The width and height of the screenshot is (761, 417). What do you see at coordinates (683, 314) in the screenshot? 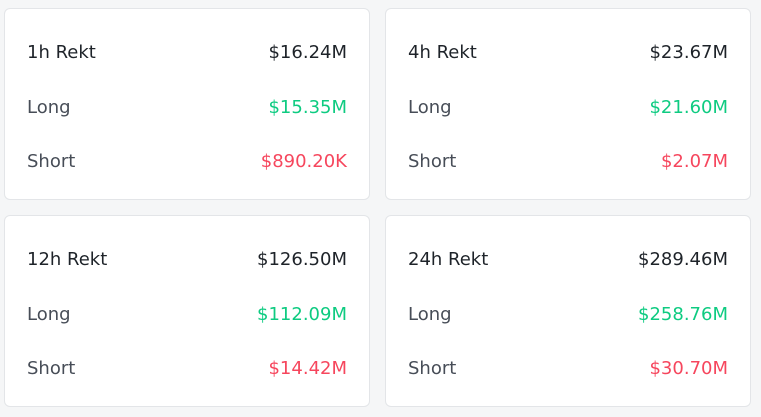
I see `long-value: $258.76M` at bounding box center [683, 314].